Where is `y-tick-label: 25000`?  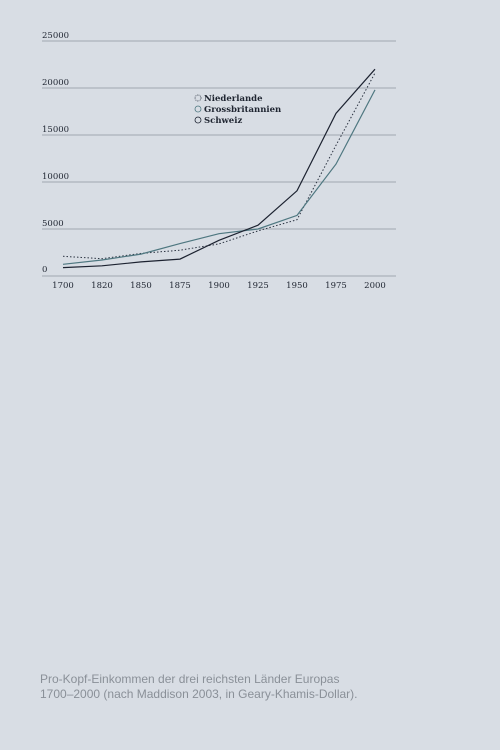 y-tick-label: 25000 is located at coordinates (55, 36).